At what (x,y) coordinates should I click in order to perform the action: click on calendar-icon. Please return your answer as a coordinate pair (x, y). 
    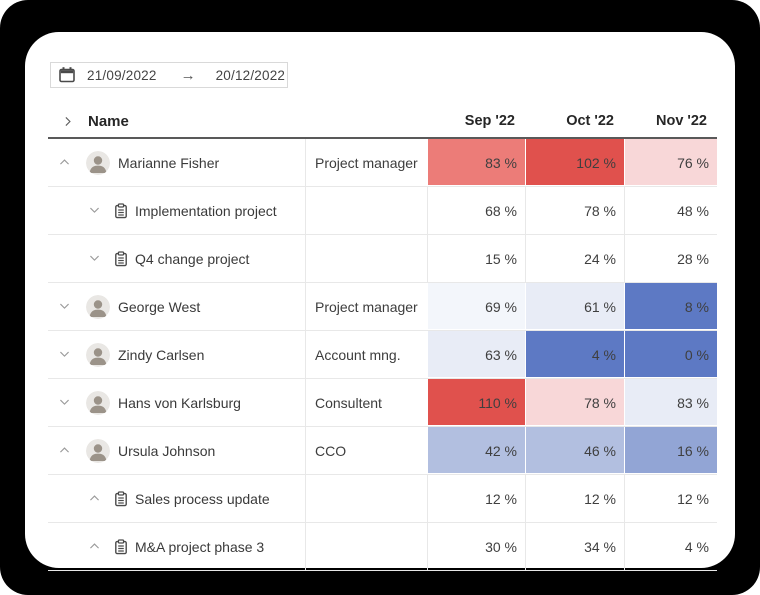
    Looking at the image, I should click on (67, 75).